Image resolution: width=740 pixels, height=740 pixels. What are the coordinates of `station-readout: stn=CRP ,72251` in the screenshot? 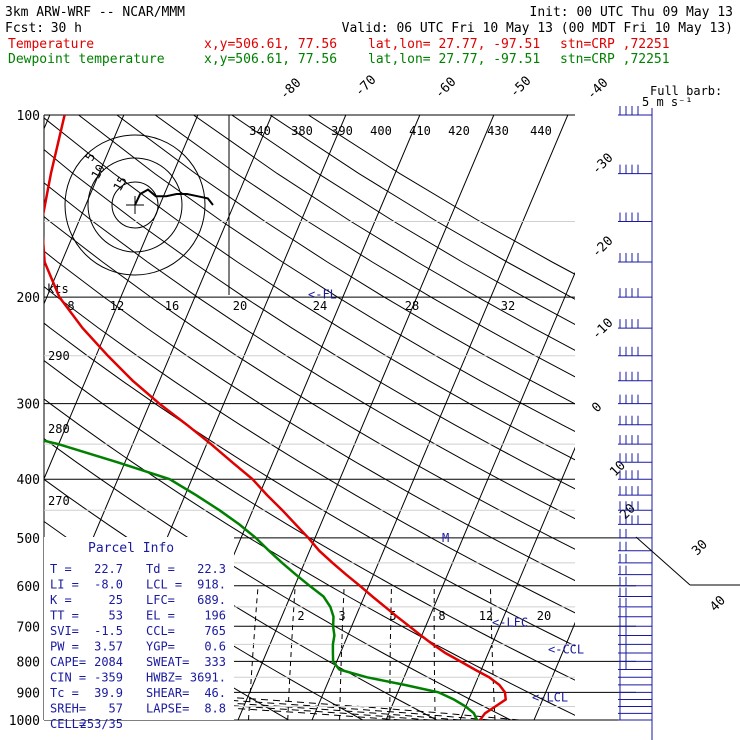 It's located at (615, 44).